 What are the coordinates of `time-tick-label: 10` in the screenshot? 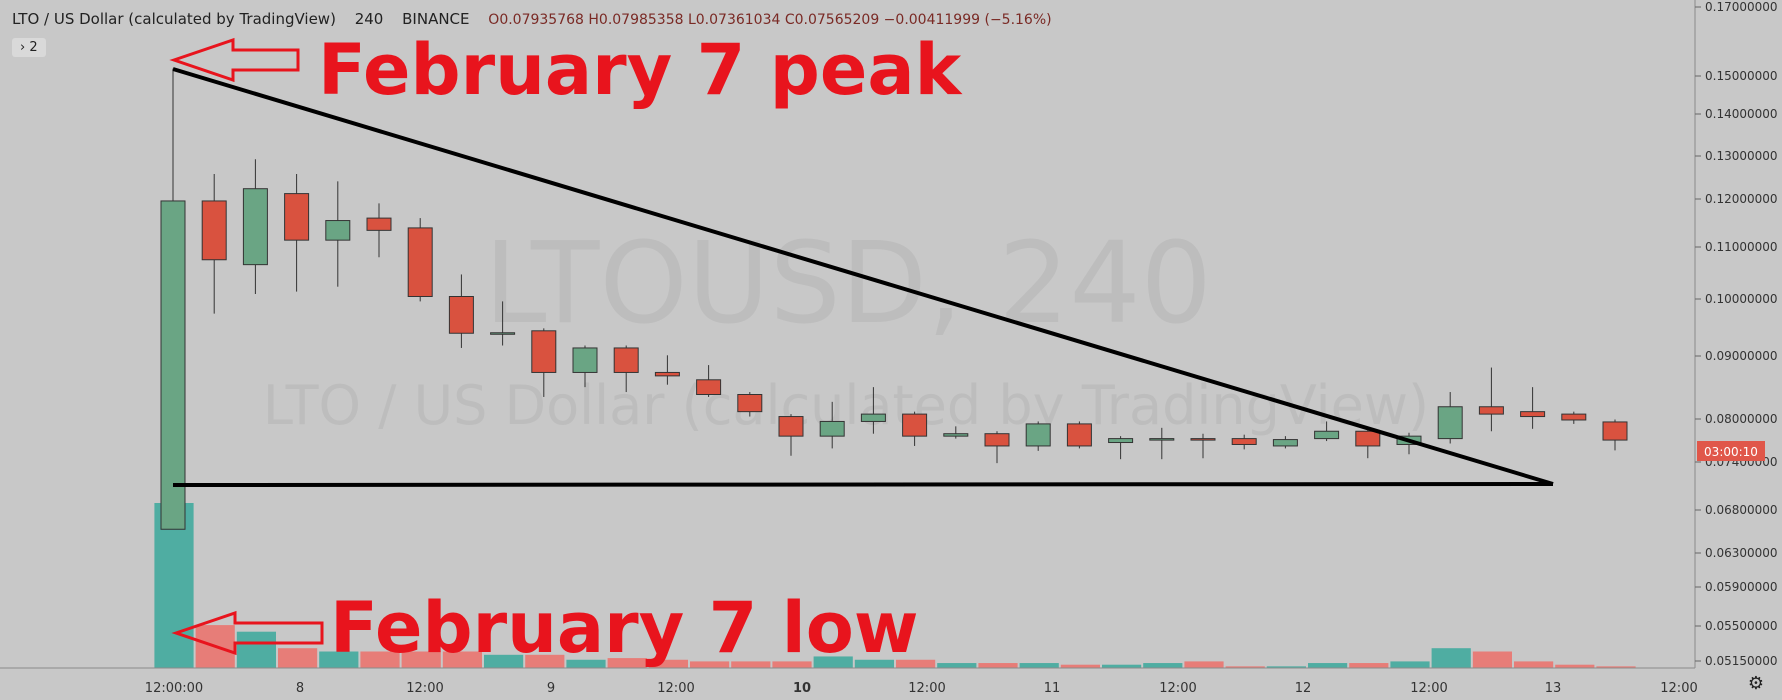 It's located at (802, 688).